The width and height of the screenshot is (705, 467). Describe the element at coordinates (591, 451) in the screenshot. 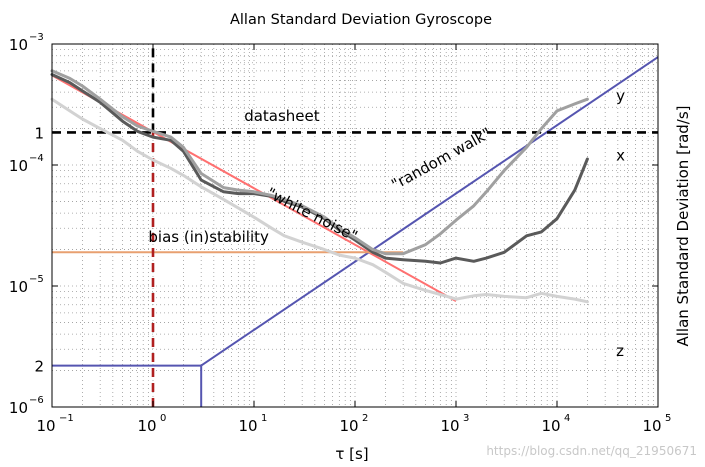

I see `watermark: https://blog.csdn.net/qq_21950671` at that location.